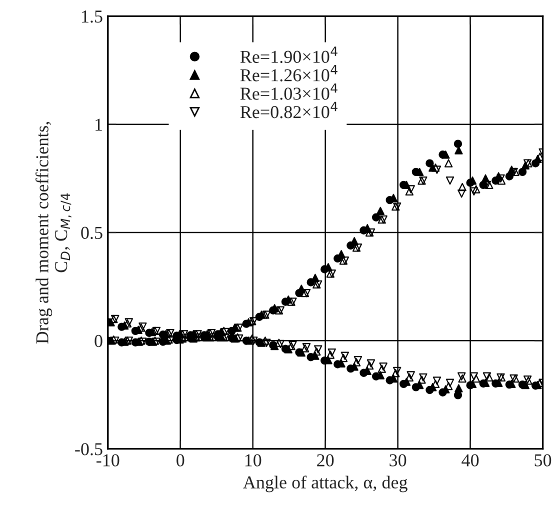  I want to click on x-tick-label: 10, so click(253, 460).